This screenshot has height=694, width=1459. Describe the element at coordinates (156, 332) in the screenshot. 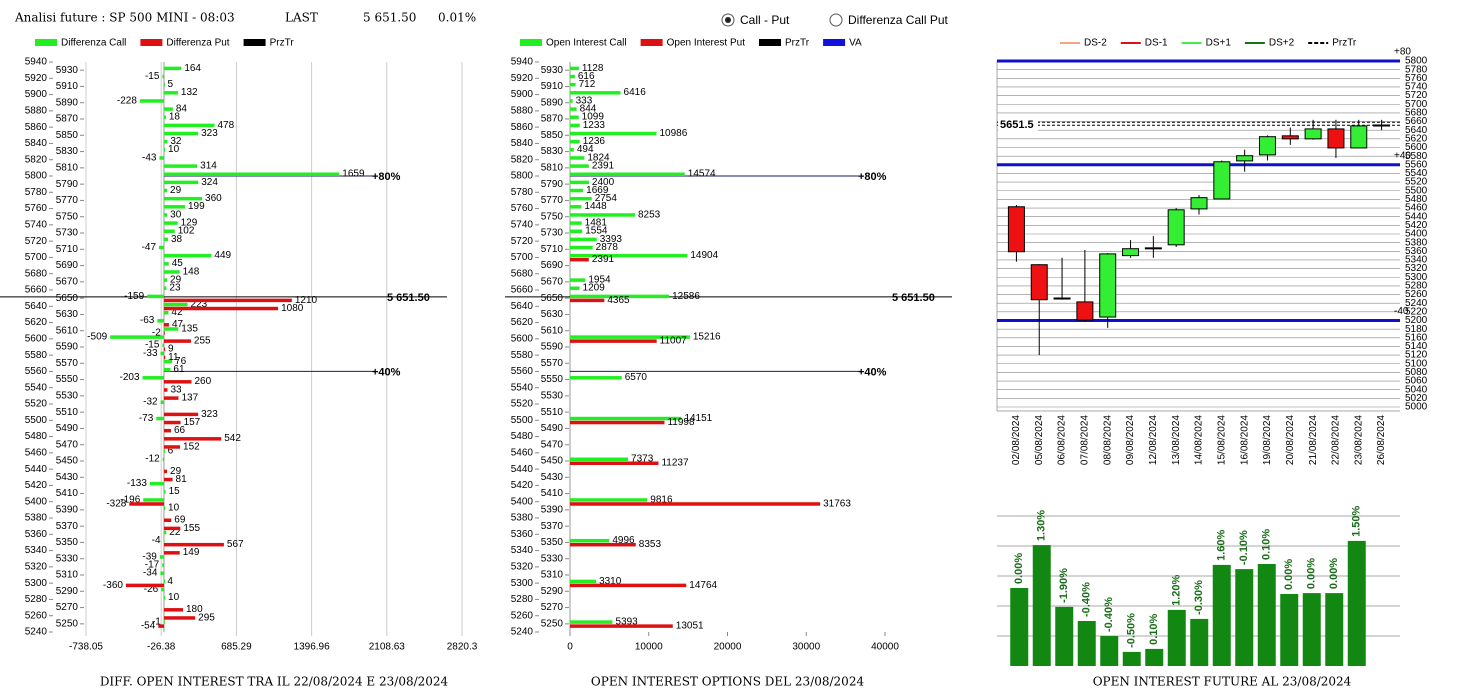

I see `value-label: -2` at that location.